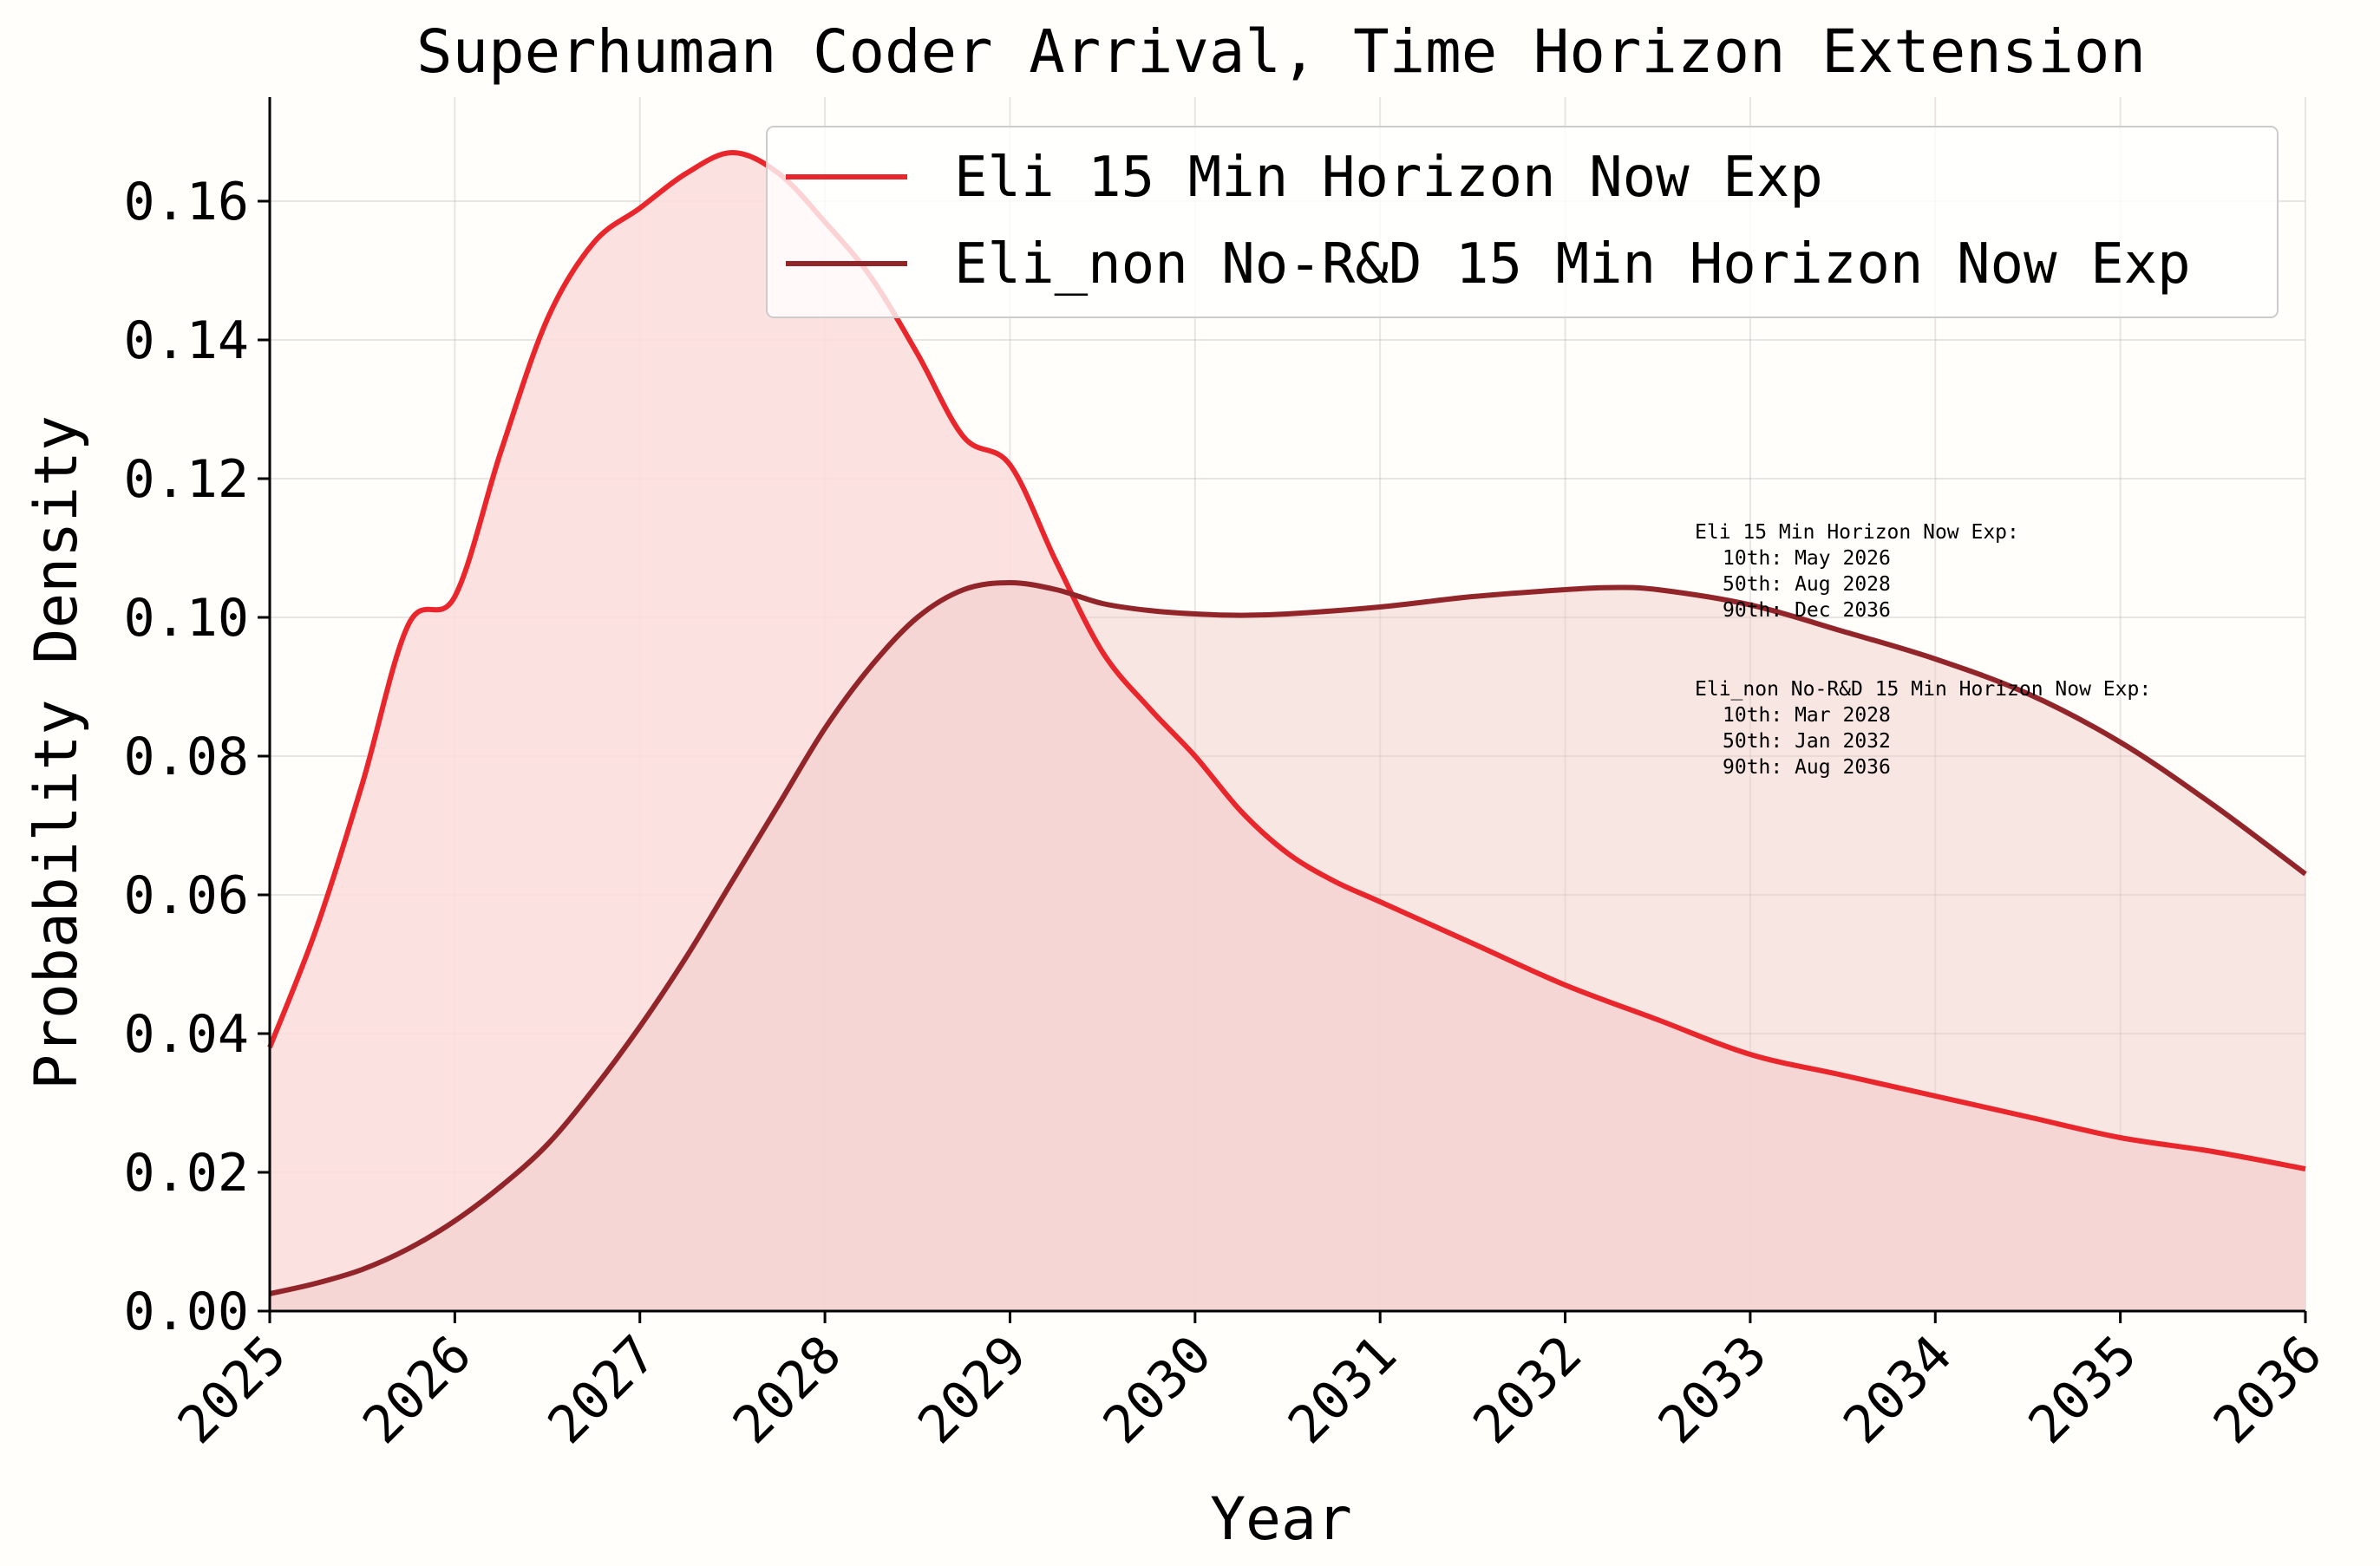 The image size is (2380, 1566). What do you see at coordinates (187, 340) in the screenshot?
I see `y-tick-label: 0.14` at bounding box center [187, 340].